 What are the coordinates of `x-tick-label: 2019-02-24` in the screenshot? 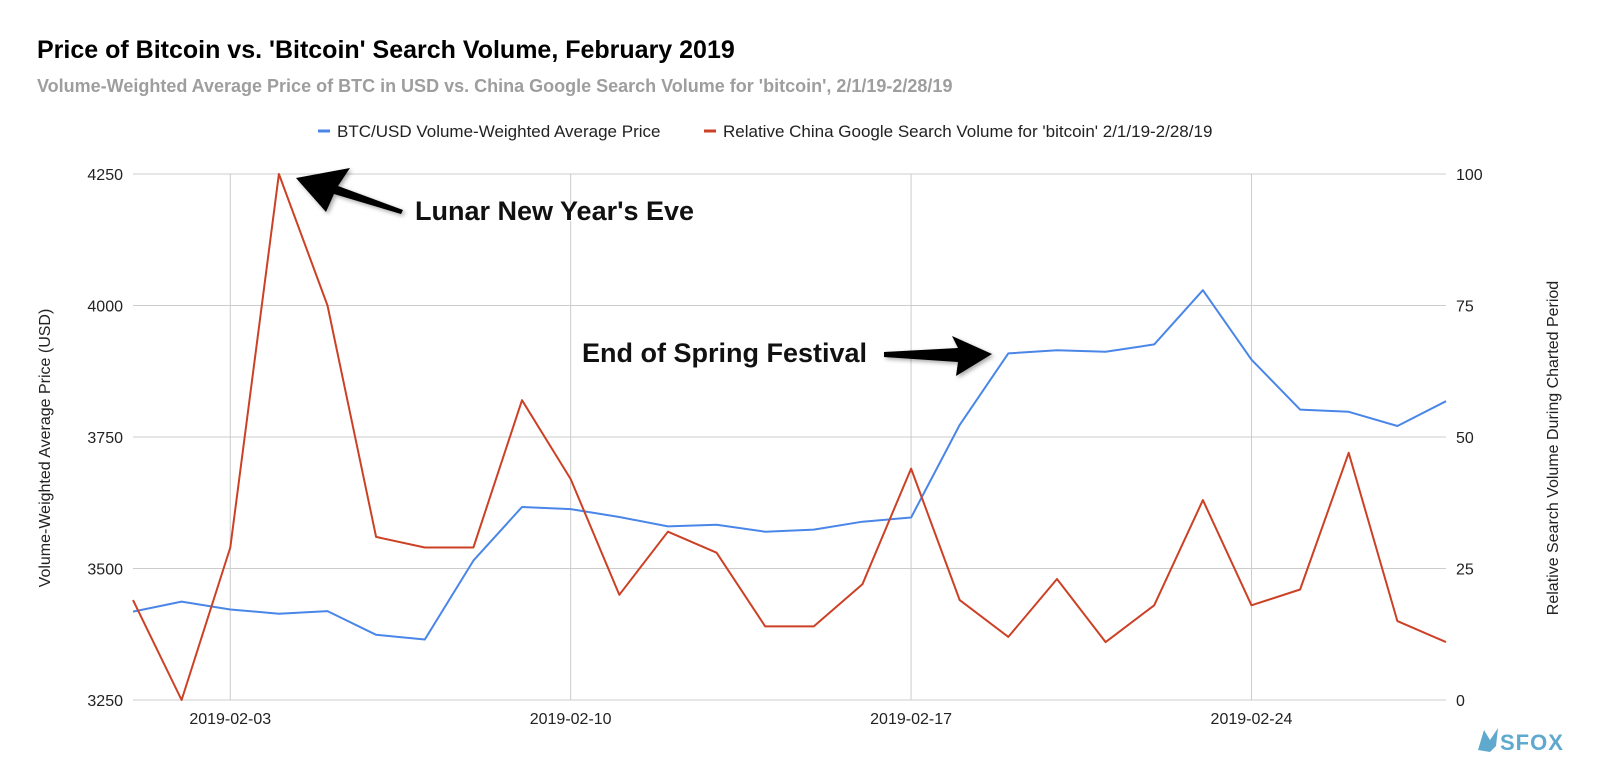 It's located at (1252, 719).